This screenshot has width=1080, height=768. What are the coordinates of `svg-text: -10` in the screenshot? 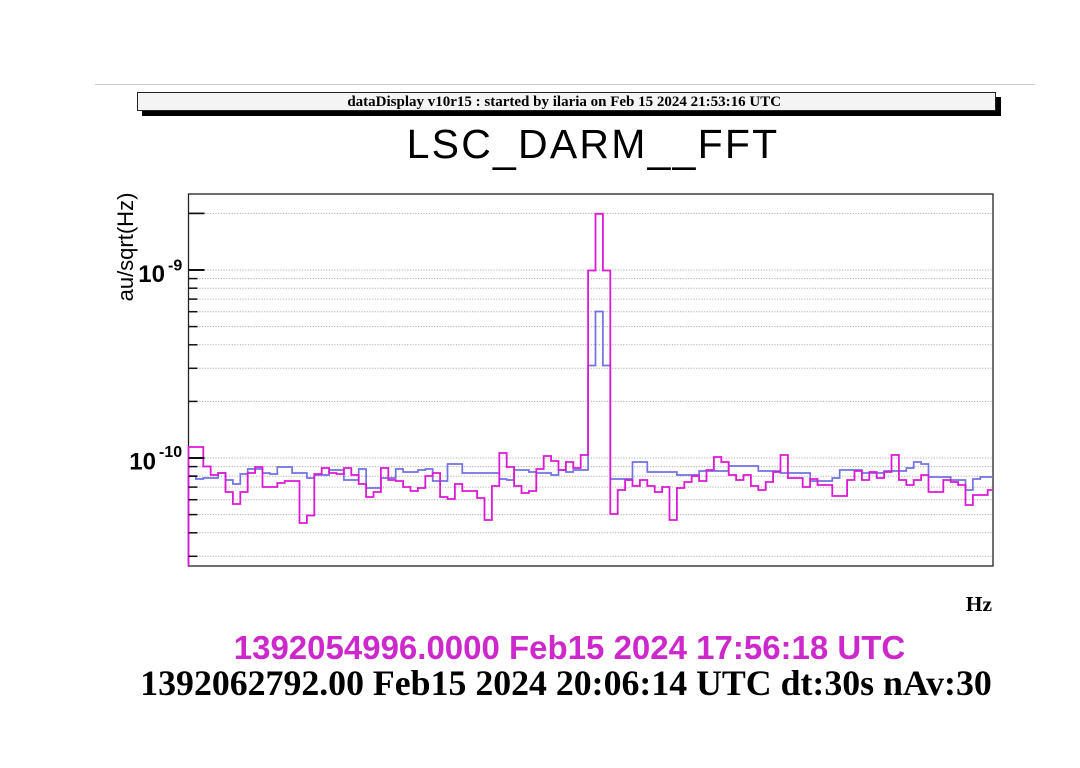 It's located at (170, 452).